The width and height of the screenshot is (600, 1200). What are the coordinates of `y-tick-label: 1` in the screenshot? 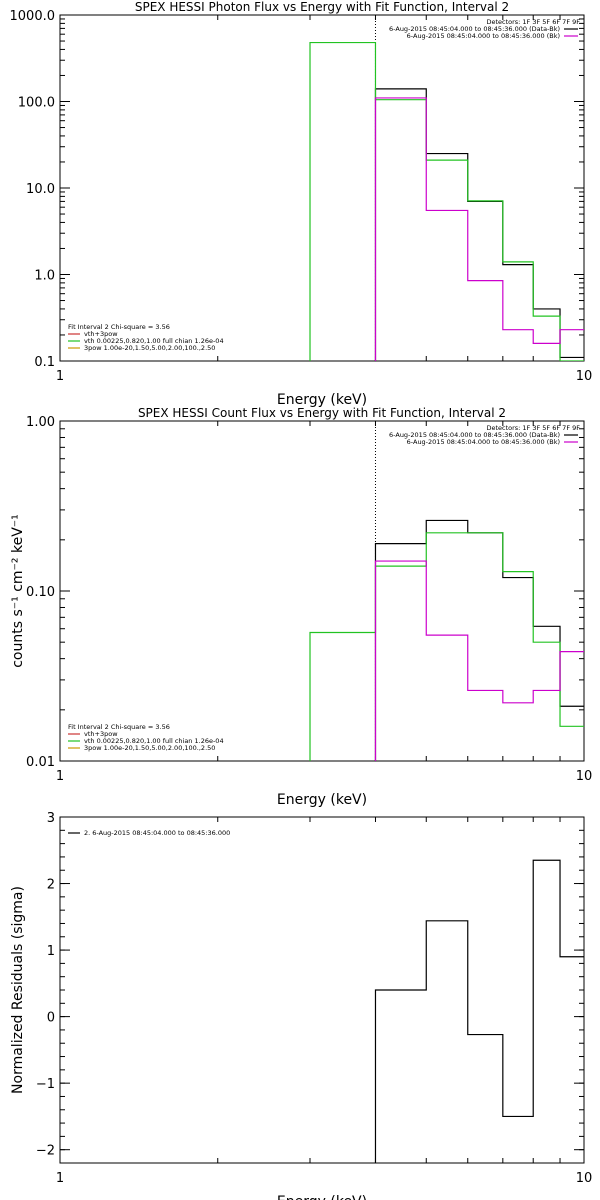 It's located at (51, 951).